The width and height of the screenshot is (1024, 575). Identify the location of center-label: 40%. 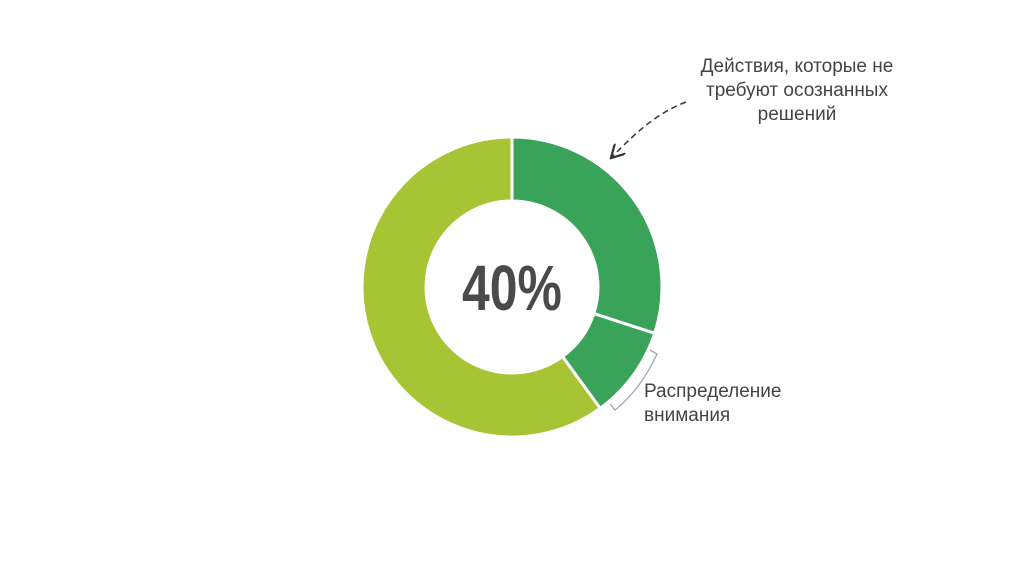
(512, 288).